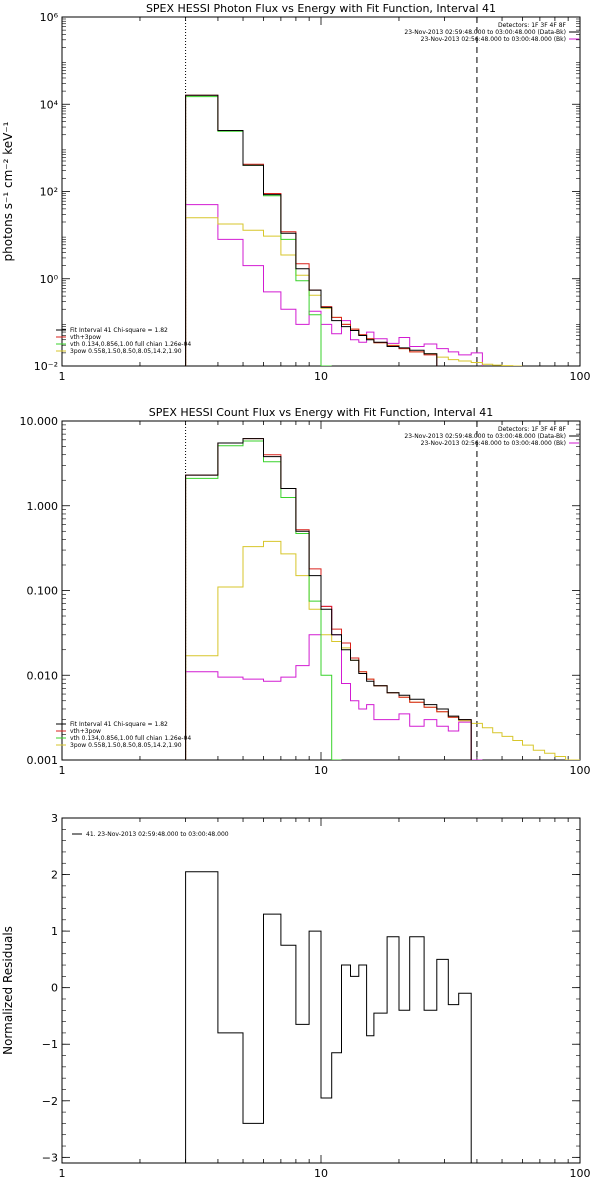 The image size is (600, 1200). Describe the element at coordinates (49, 192) in the screenshot. I see `y-tick-label: 10²` at that location.